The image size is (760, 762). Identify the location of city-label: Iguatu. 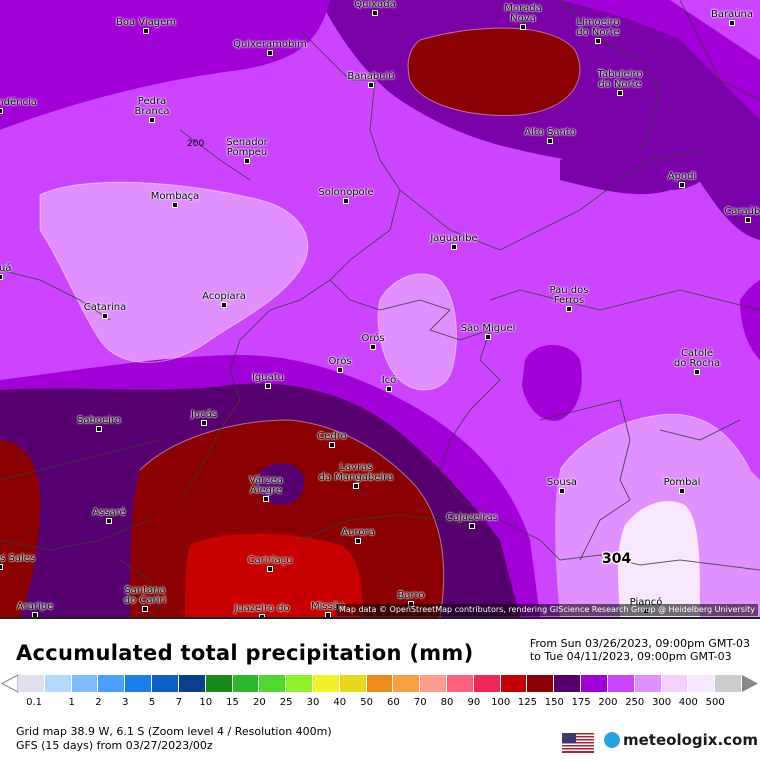
(268, 377).